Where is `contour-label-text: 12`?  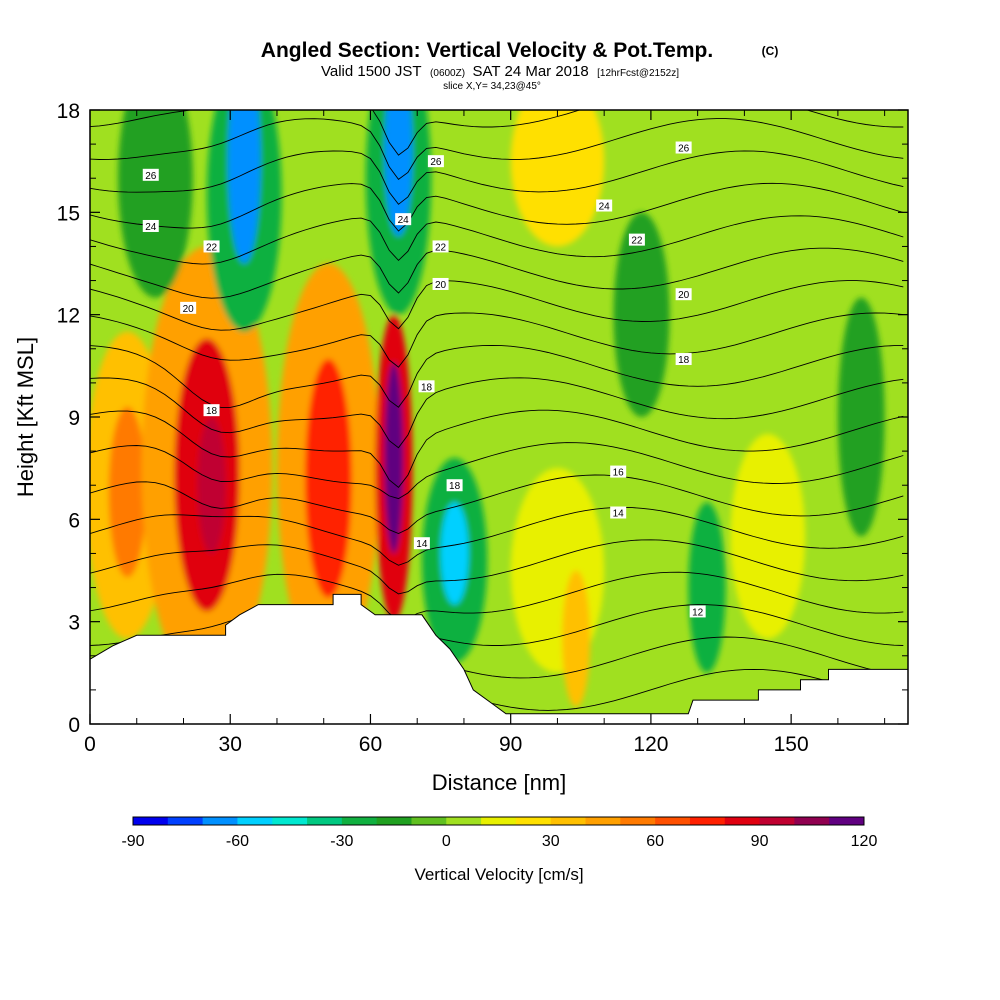 contour-label-text: 12 is located at coordinates (698, 612).